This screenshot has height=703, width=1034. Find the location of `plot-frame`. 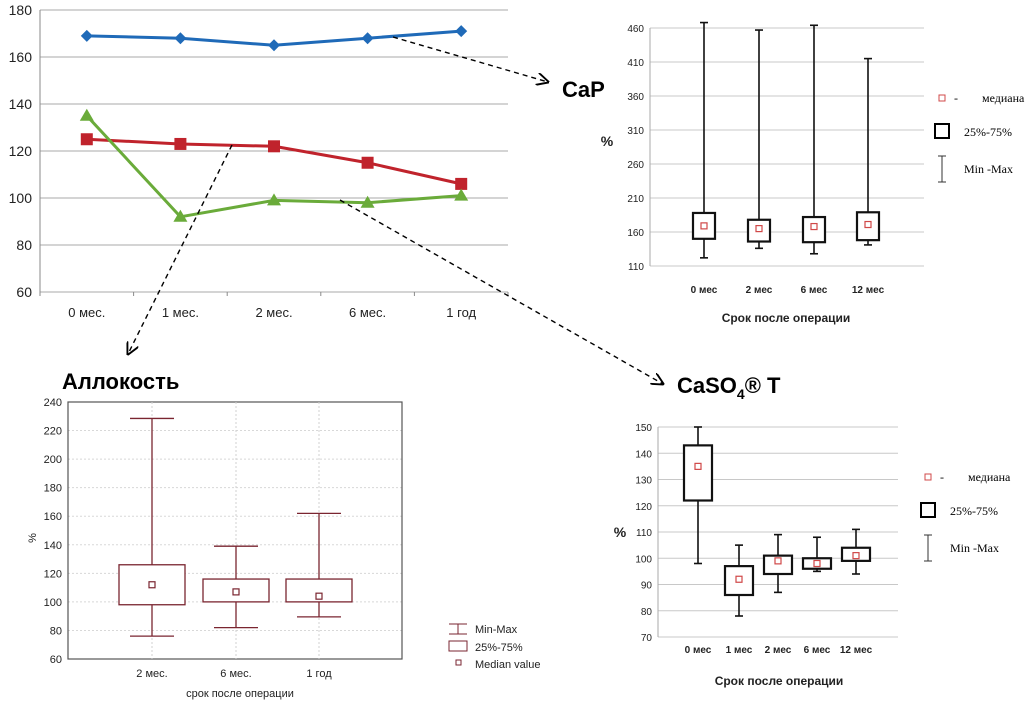

plot-frame is located at coordinates (235, 530).